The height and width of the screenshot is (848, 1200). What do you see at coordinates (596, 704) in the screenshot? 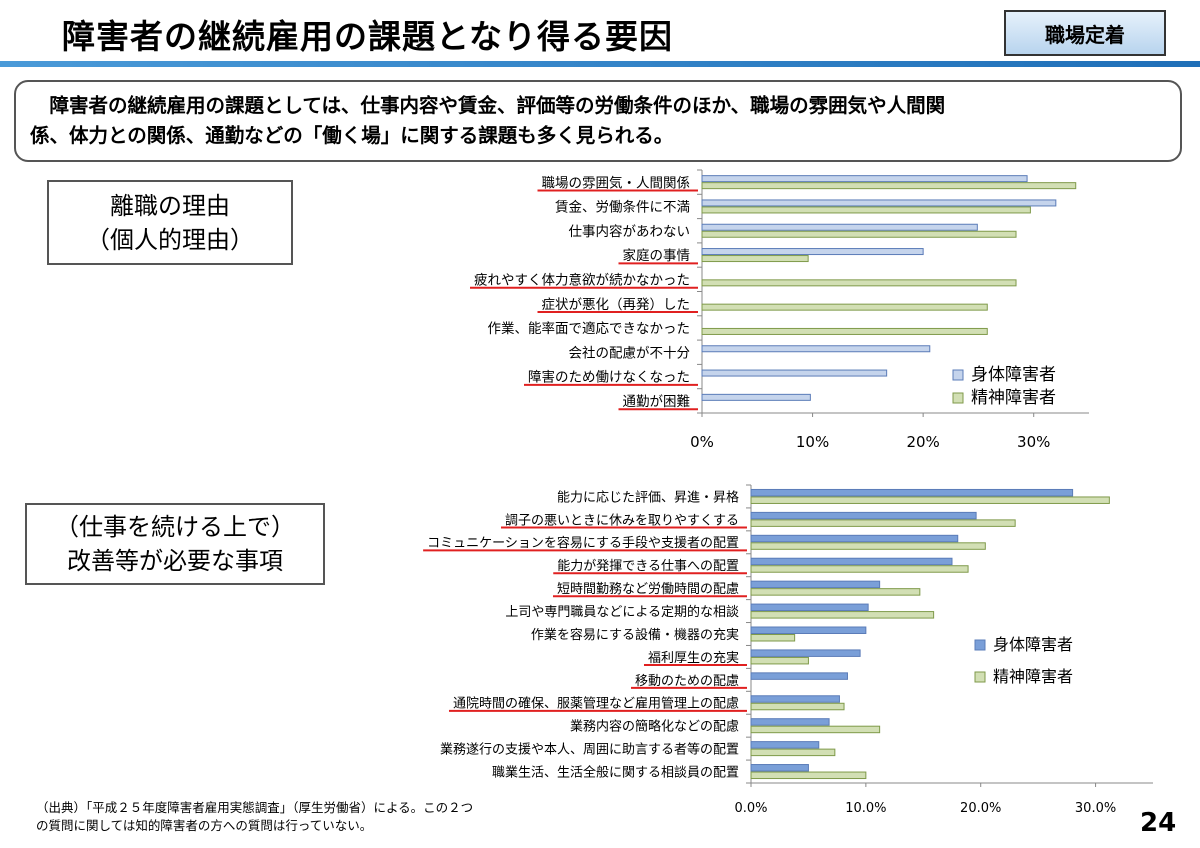
I see `category-label: 通院時間の確保、服薬管理など雇用管理上の配慮` at bounding box center [596, 704].